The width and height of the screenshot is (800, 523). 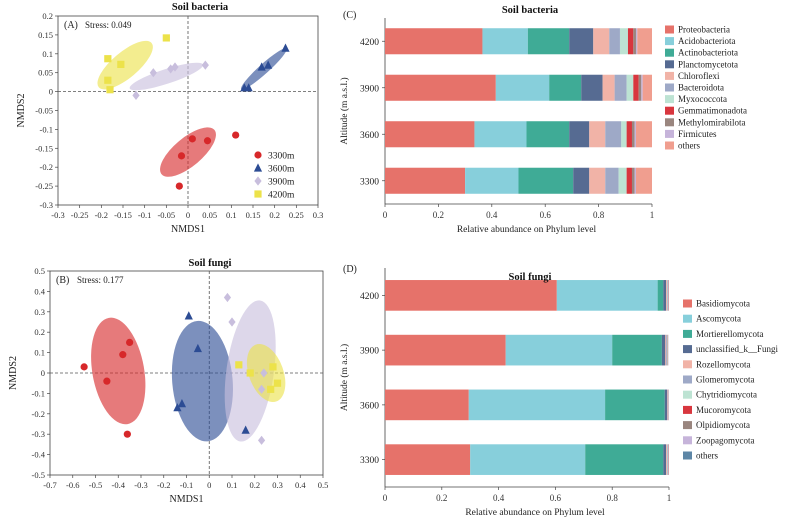 What do you see at coordinates (39, 455) in the screenshot?
I see `y-tick-label: -0.4` at bounding box center [39, 455].